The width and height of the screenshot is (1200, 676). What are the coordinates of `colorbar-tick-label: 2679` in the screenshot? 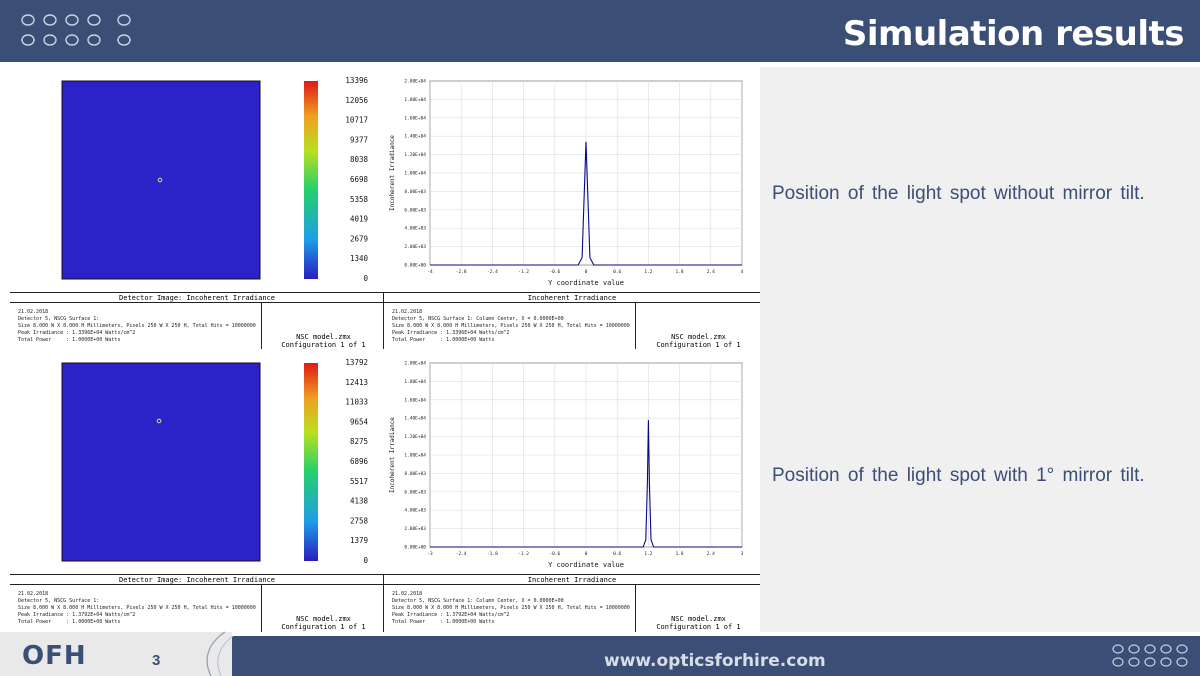 It's located at (359, 238).